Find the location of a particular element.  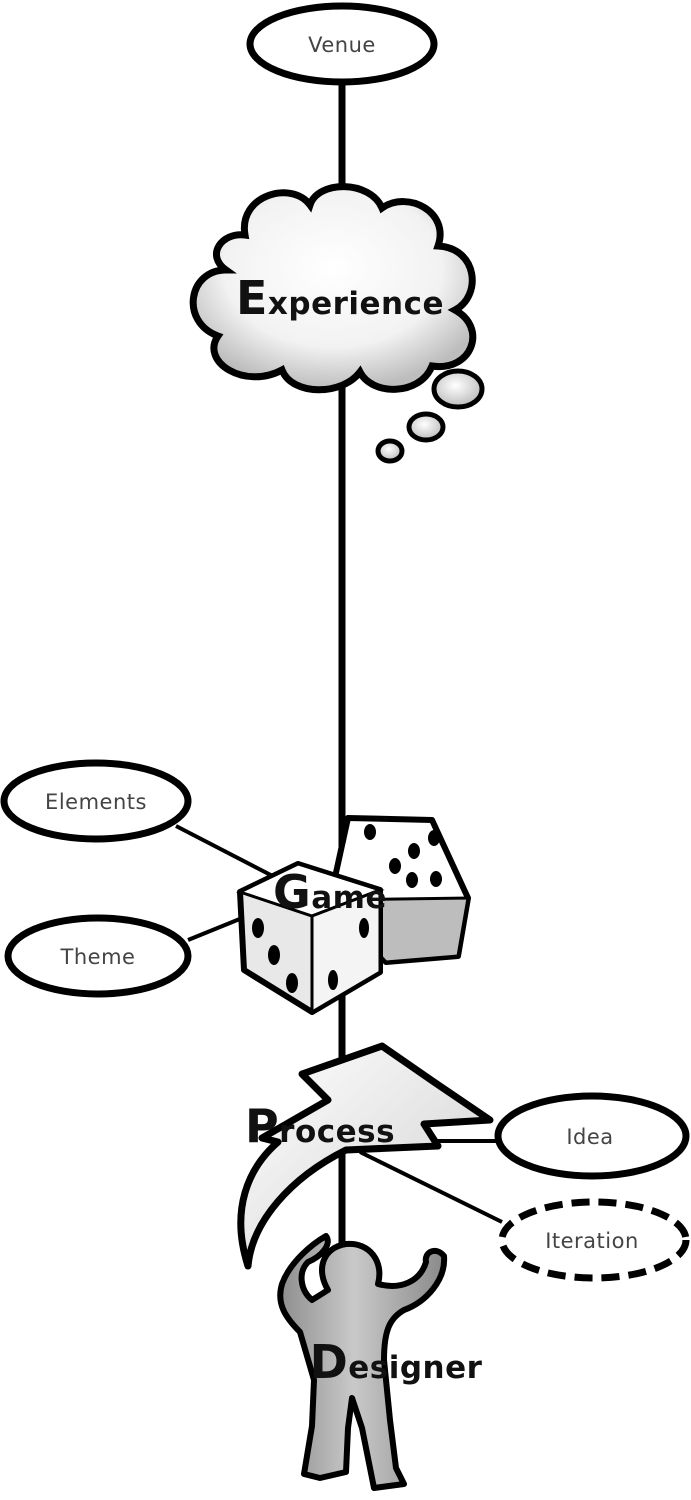

game-node: Game is located at coordinates (353, 915).